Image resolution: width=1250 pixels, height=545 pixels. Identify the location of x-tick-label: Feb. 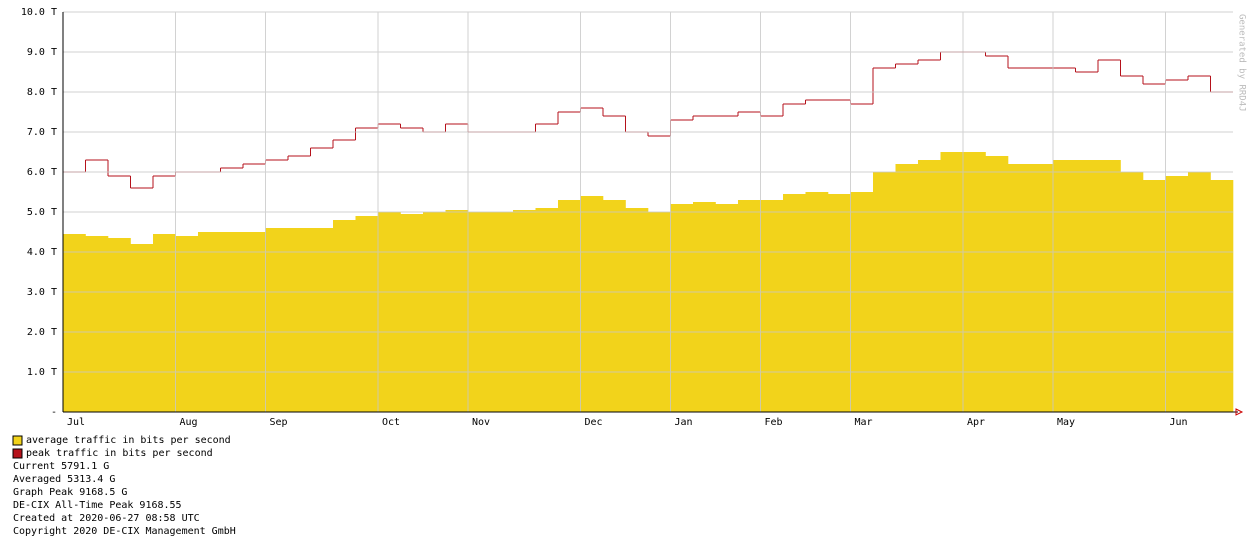
(774, 422).